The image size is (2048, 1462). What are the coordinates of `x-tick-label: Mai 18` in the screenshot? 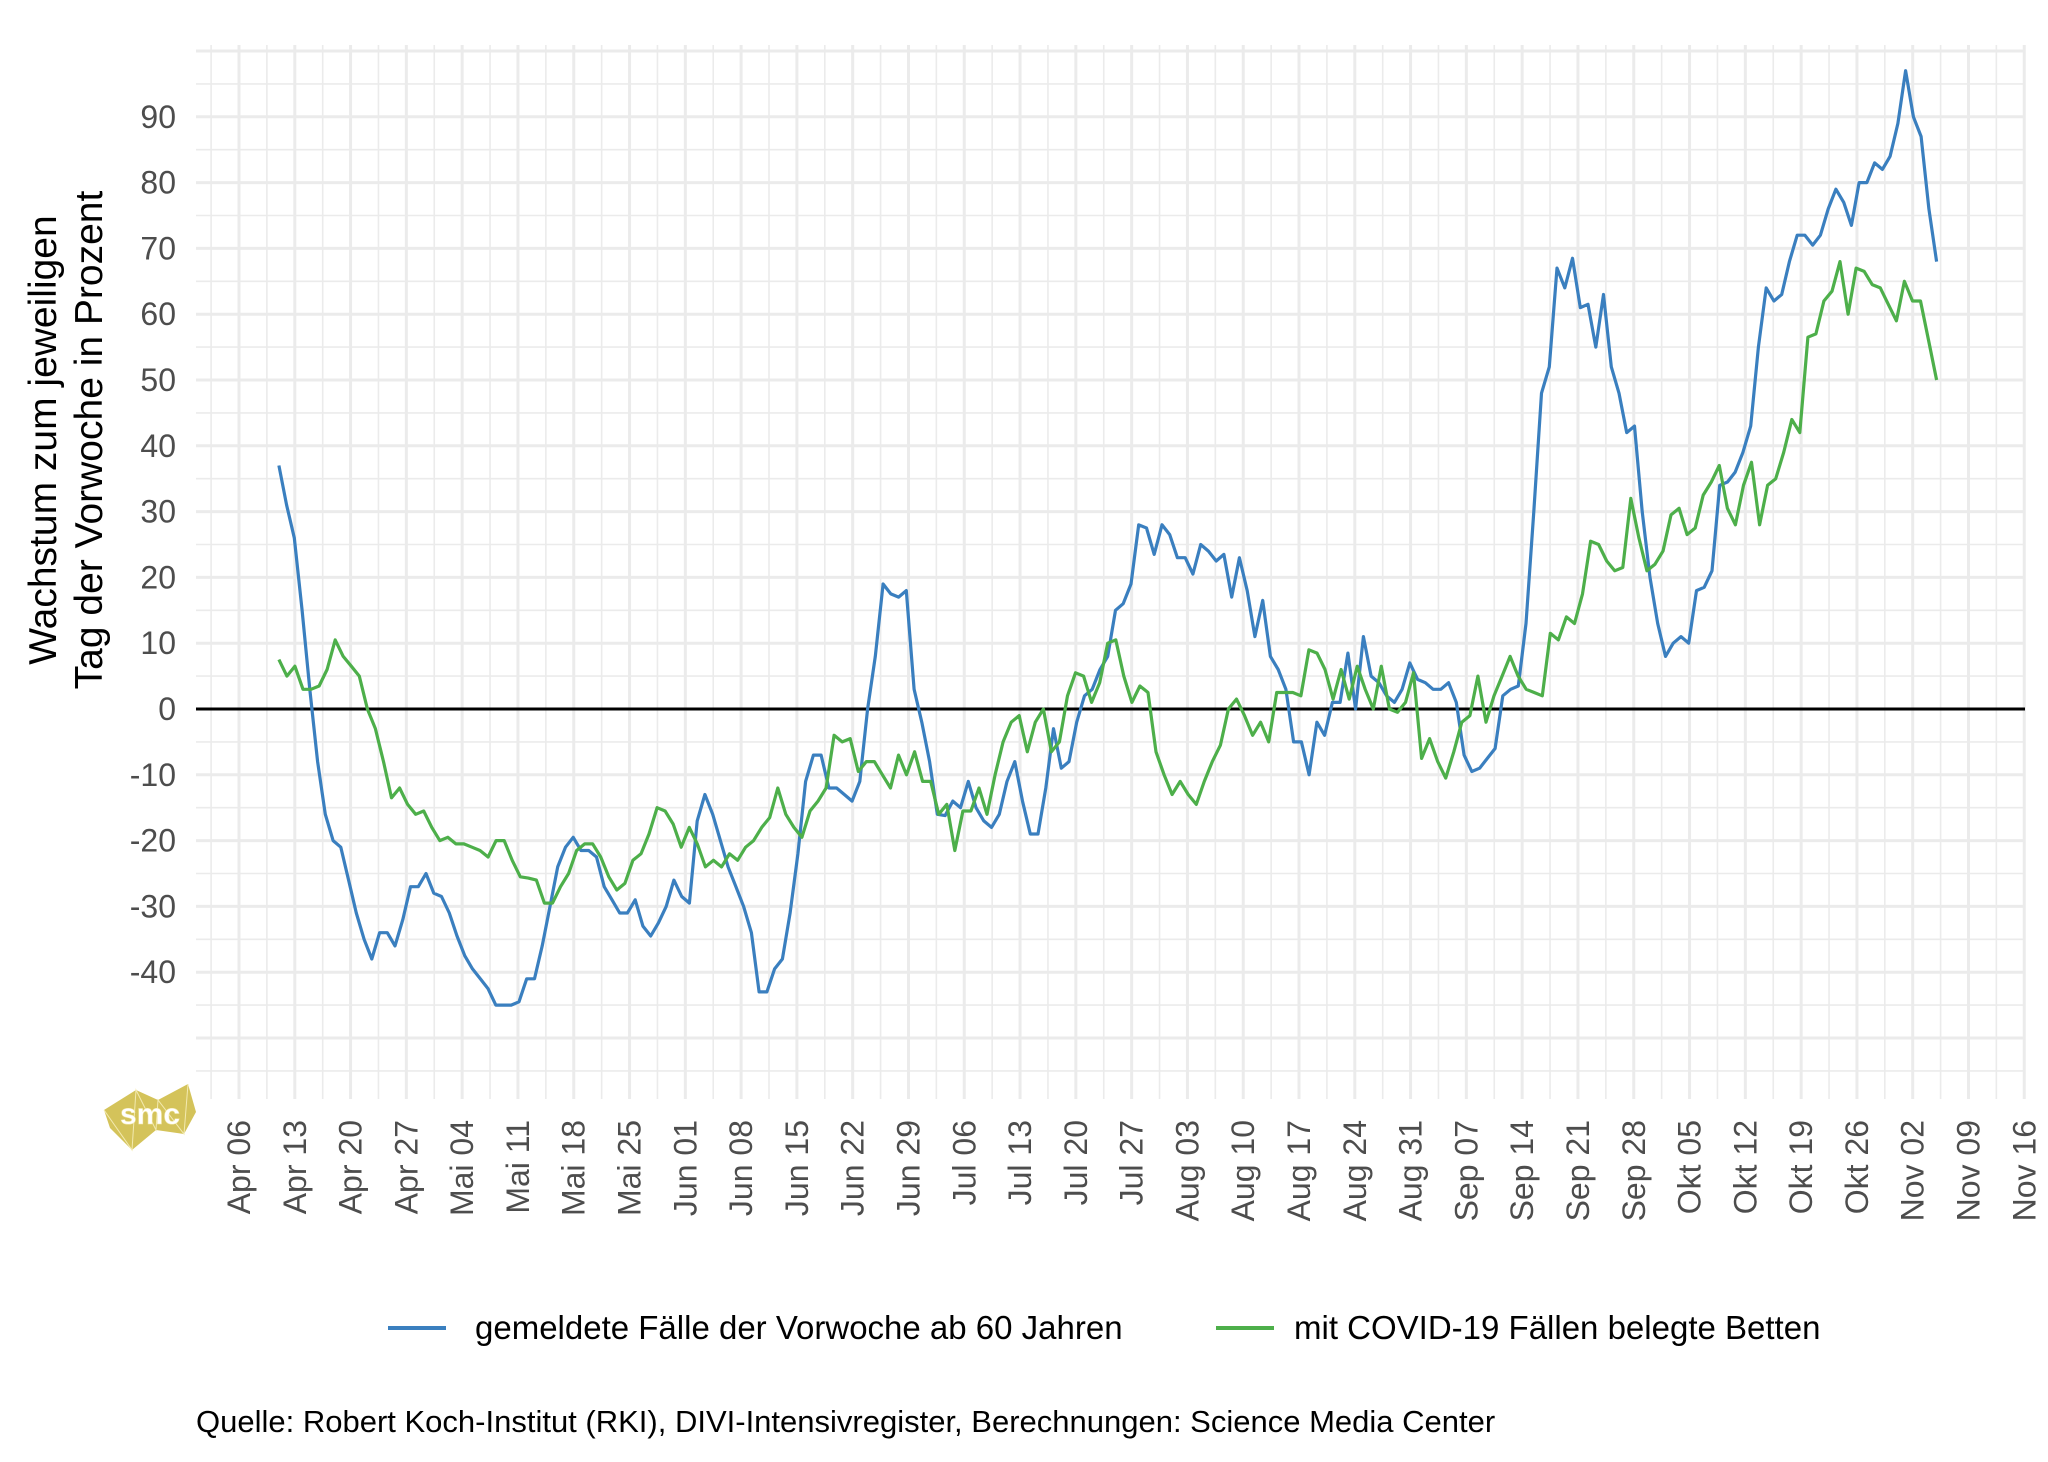 It's located at (574, 1168).